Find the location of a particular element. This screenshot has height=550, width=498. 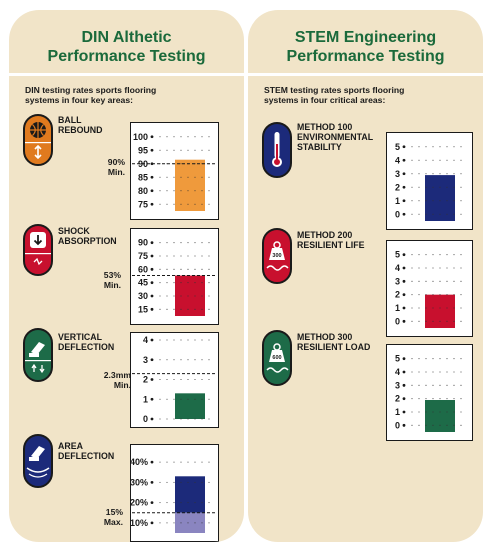

method-200-chart: 5 4 3 2 1 0 is located at coordinates (429, 288).